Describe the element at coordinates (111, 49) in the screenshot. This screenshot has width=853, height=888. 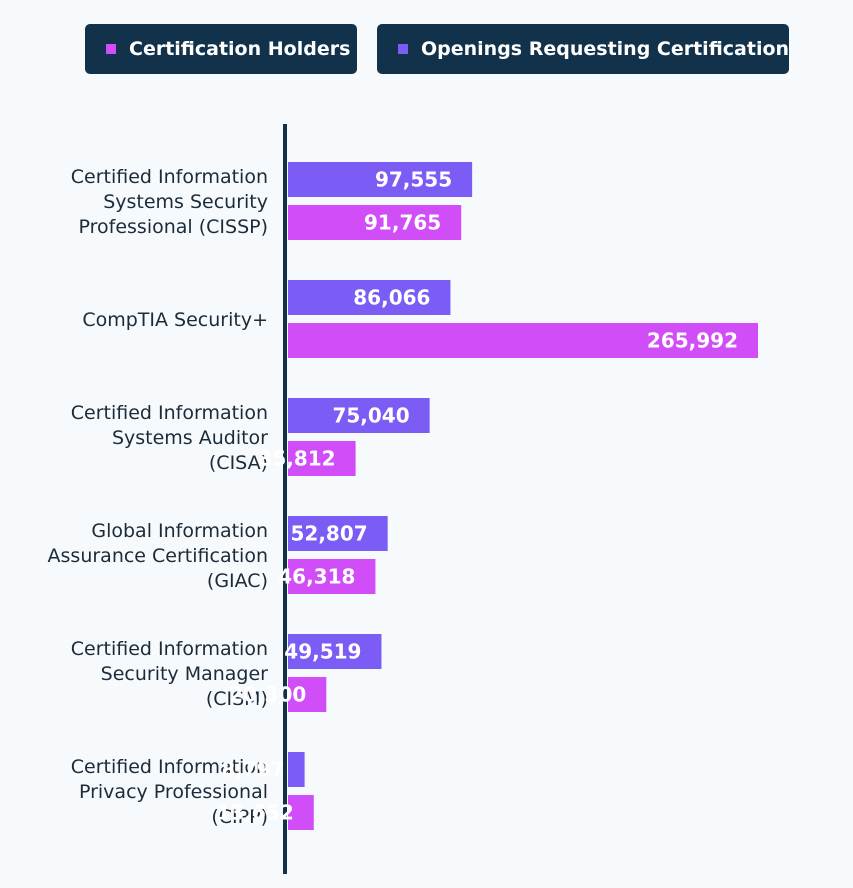
I see `legend-swatch-certification-holders` at that location.